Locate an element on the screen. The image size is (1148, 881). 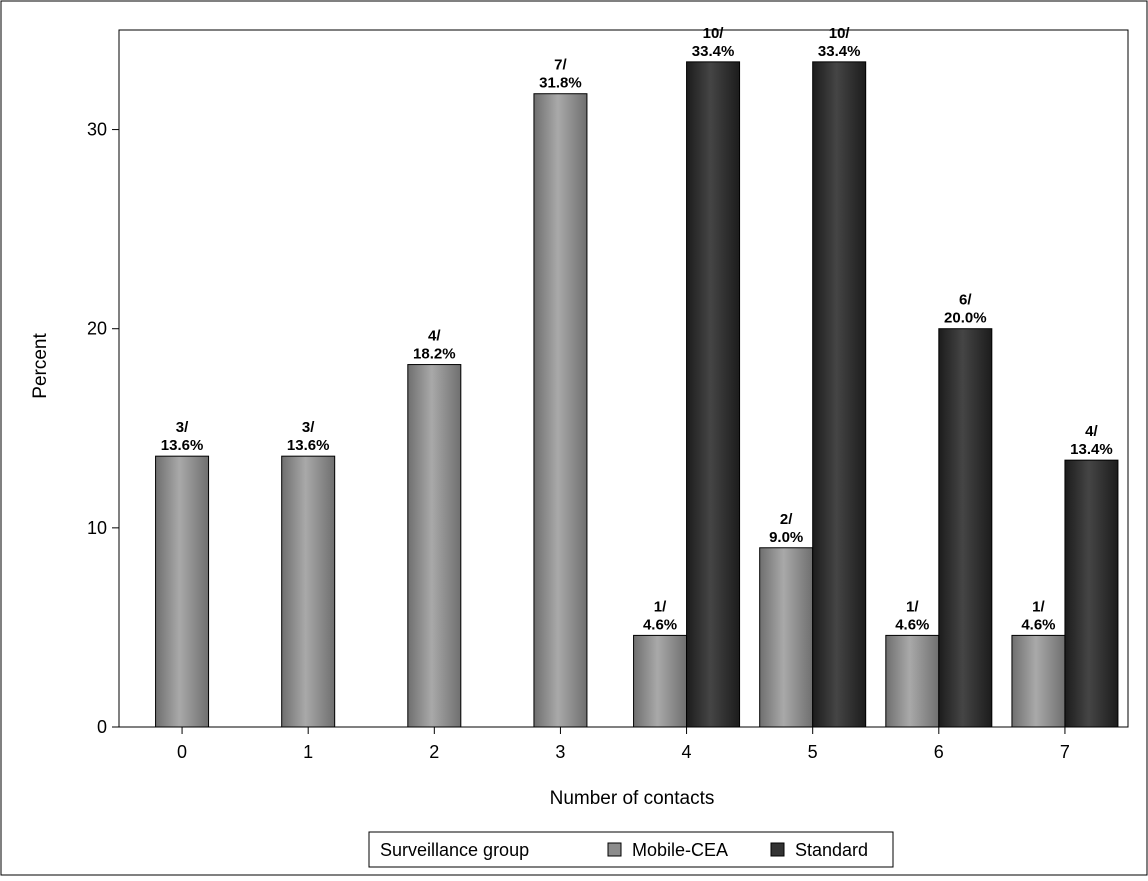
legend: Surveillance group Mobile-CEA Standard is located at coordinates (631, 849).